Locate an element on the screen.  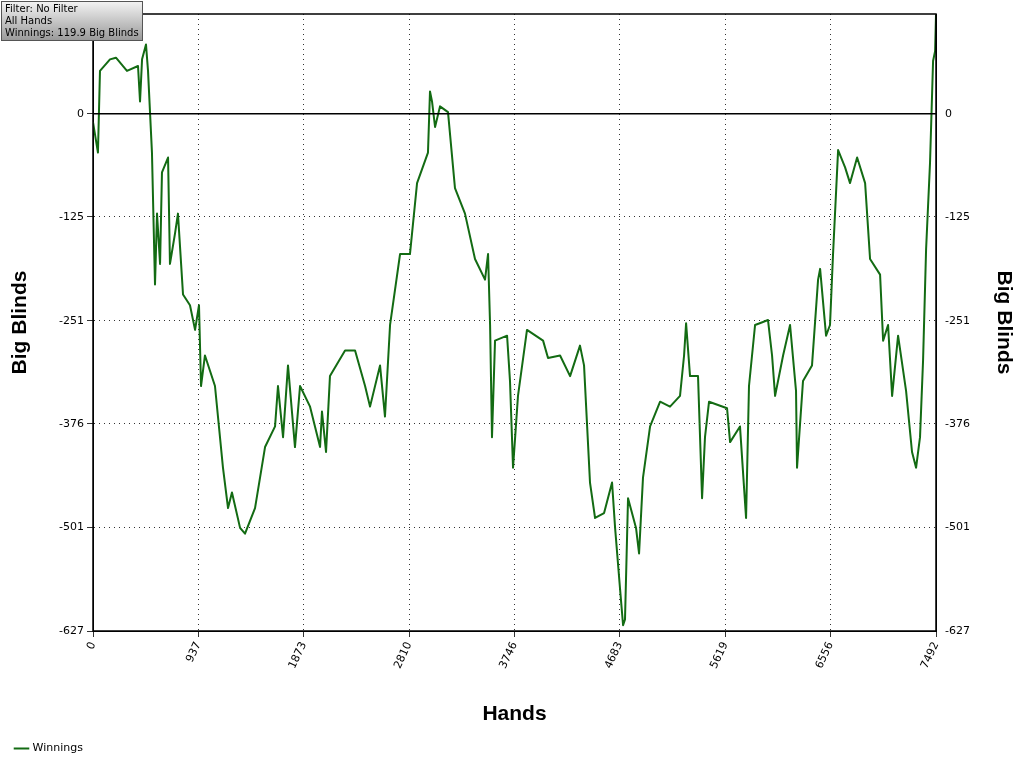
y-tick-label: -627 is located at coordinates (71, 630).